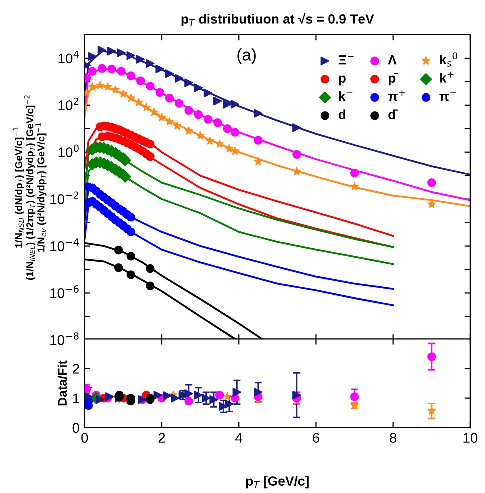 The image size is (485, 493). What do you see at coordinates (162, 438) in the screenshot?
I see `x-tick-label: 2` at bounding box center [162, 438].